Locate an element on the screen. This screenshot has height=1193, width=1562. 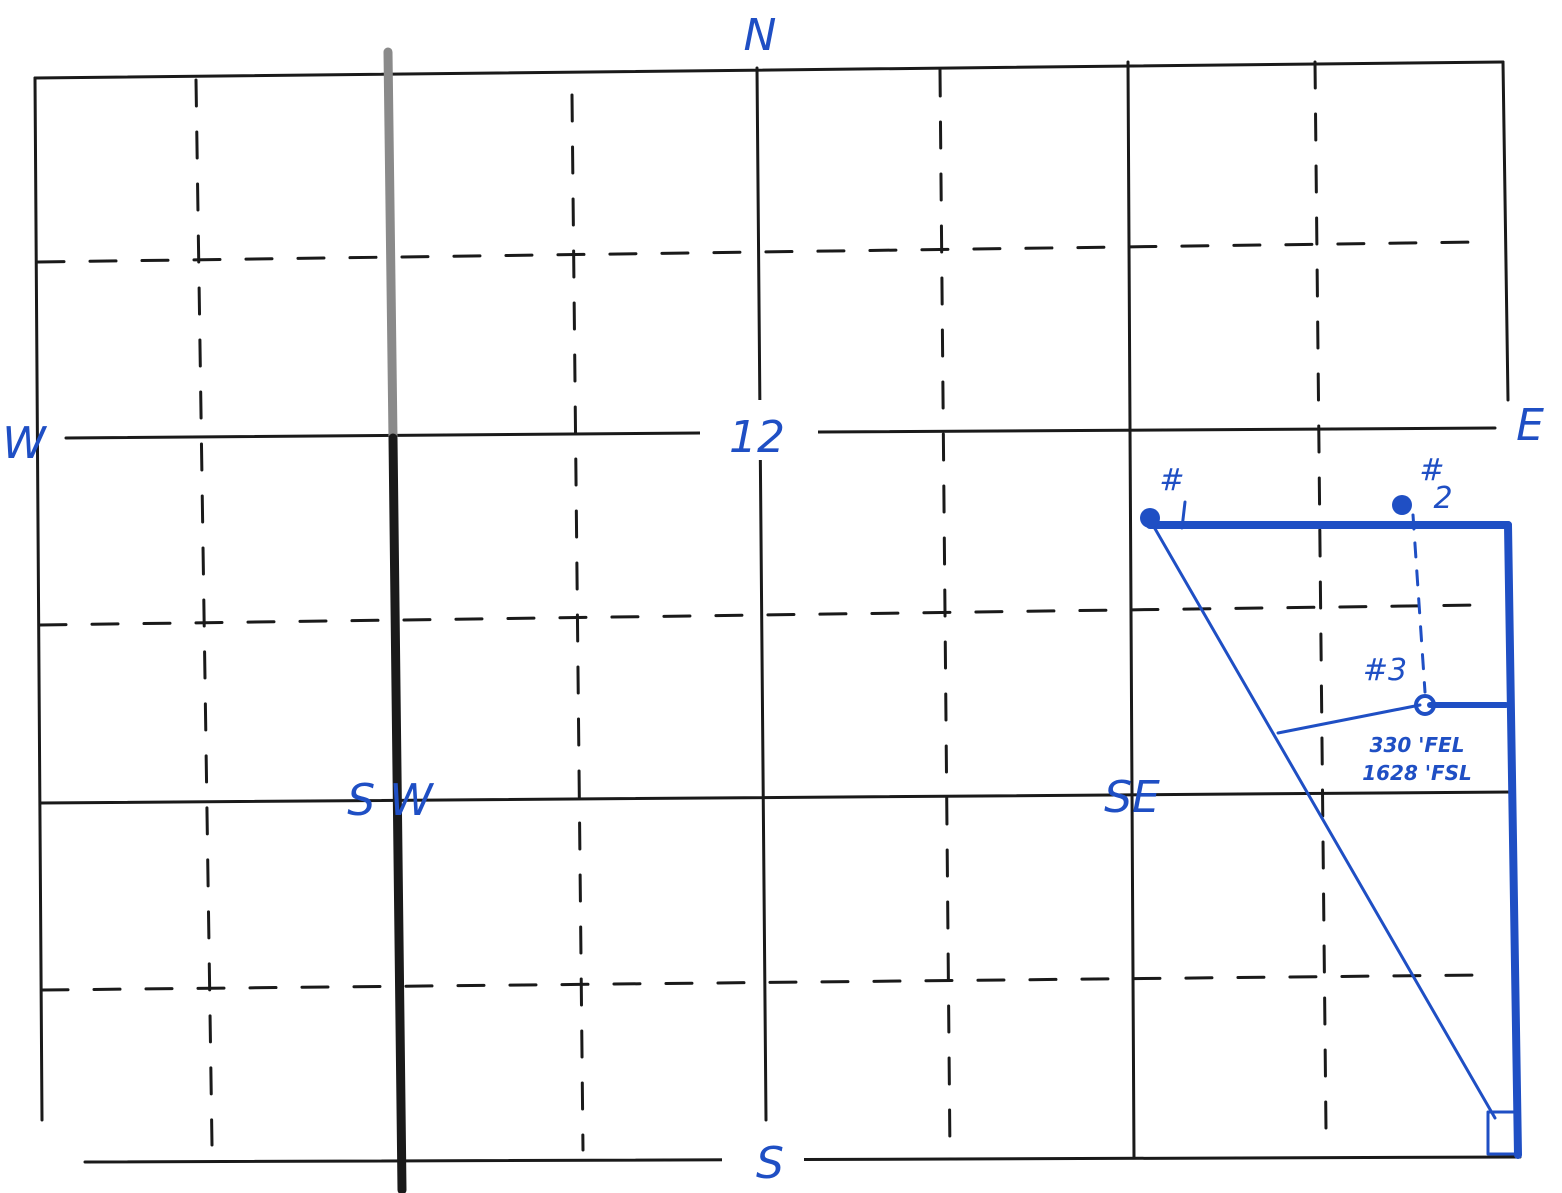
southwest-quarter-label: S W is located at coordinates (390, 800).